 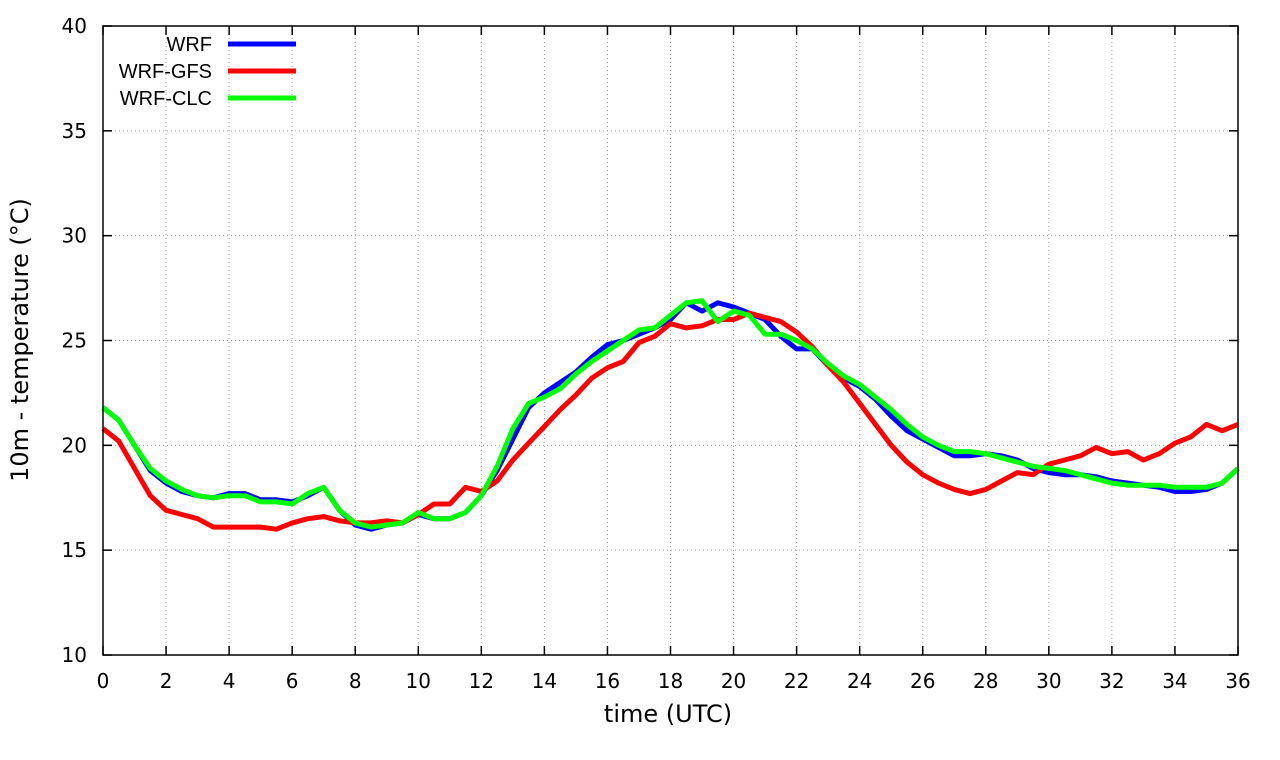 What do you see at coordinates (189, 45) in the screenshot?
I see `legend-label-wrf: WRF` at bounding box center [189, 45].